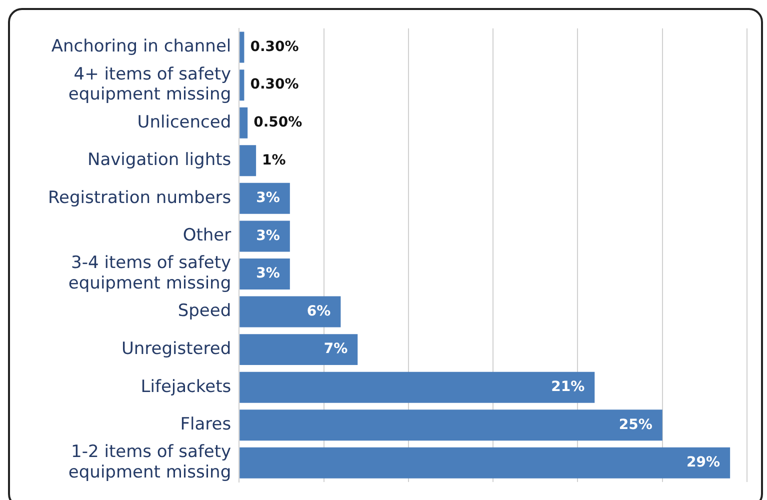 This screenshot has height=500, width=767. What do you see at coordinates (336, 349) in the screenshot?
I see `data-label: 7%` at bounding box center [336, 349].